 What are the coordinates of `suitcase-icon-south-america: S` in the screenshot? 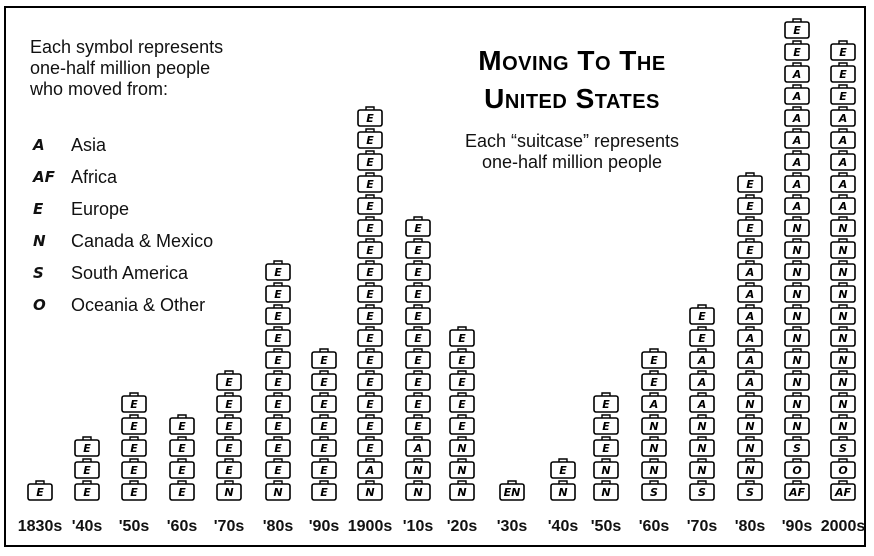 It's located at (797, 446).